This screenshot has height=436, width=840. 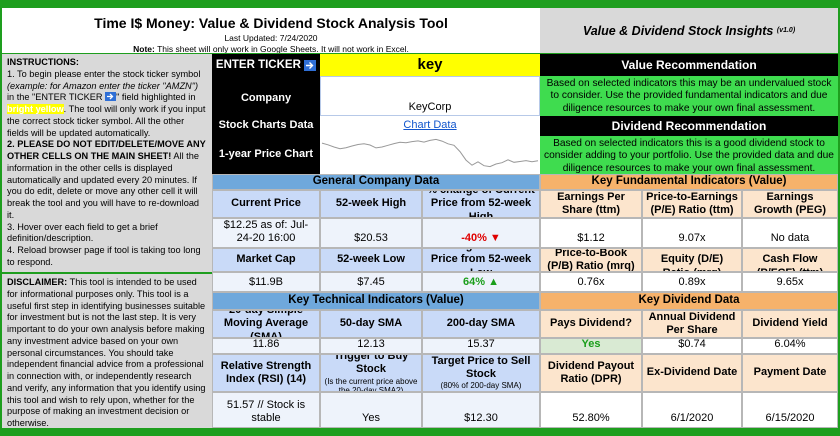 I want to click on price-chart, so click(x=430, y=154).